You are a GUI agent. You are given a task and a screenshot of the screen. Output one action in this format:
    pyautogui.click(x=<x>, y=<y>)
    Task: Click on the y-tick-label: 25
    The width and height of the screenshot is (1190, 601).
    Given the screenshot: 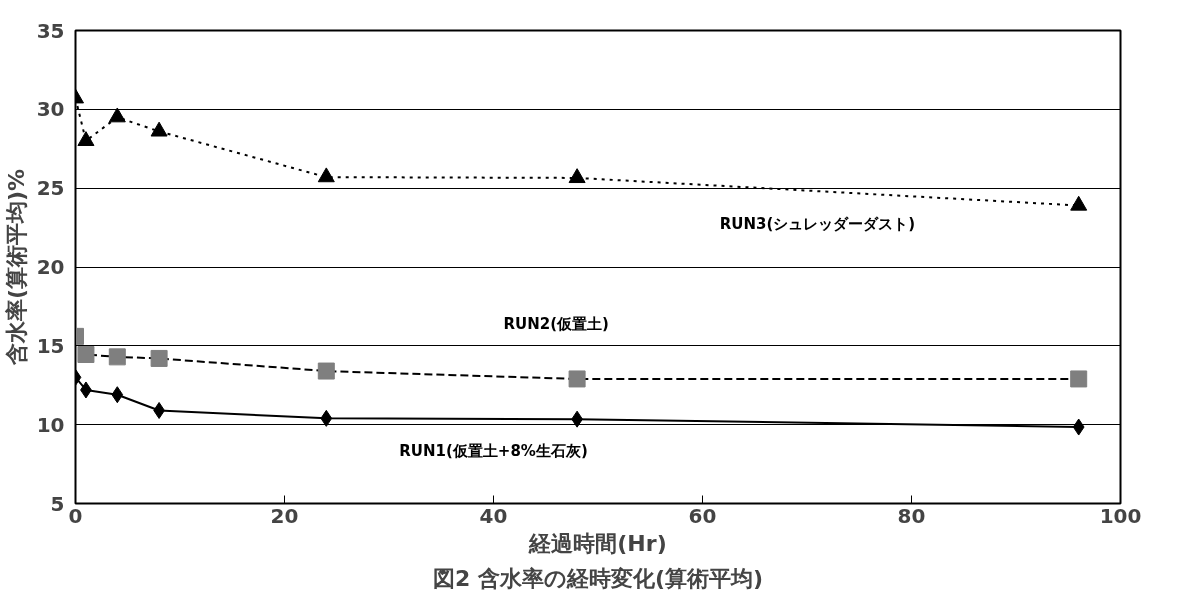 What is the action you would take?
    pyautogui.click(x=50, y=188)
    